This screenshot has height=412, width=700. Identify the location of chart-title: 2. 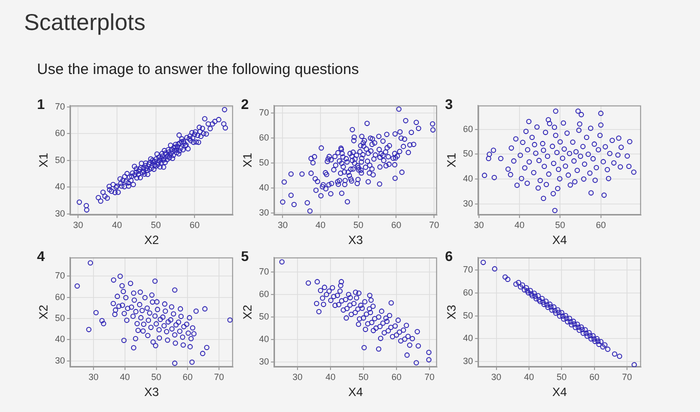
(245, 104).